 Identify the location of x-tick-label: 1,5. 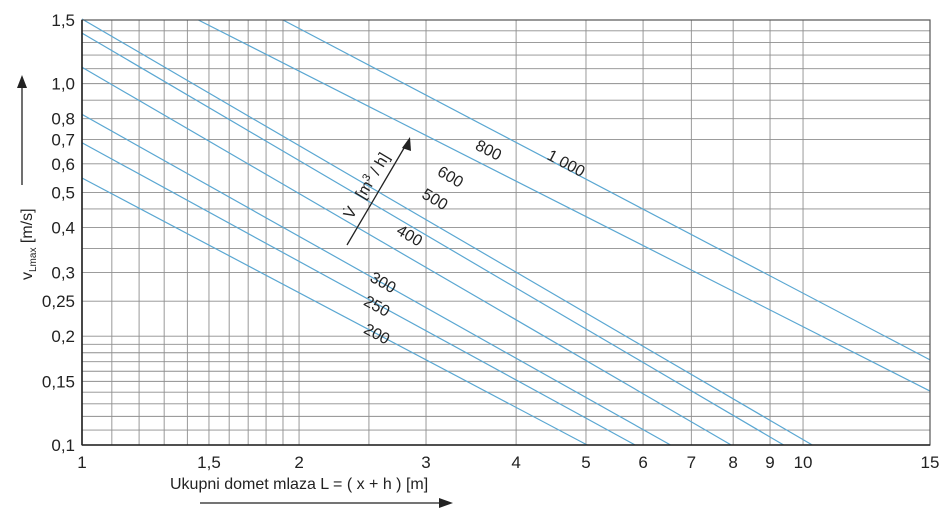
(209, 462).